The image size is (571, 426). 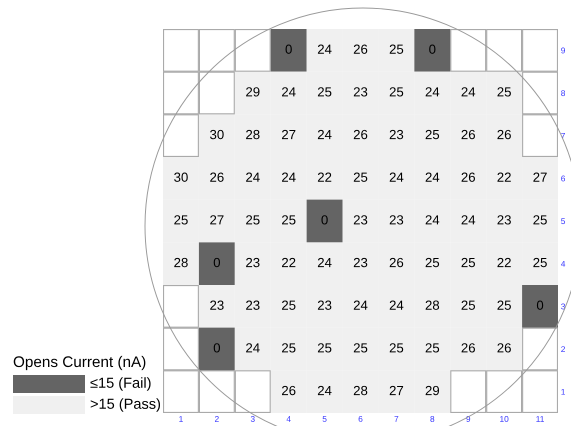 I want to click on y-tick-label: 3, so click(x=563, y=307).